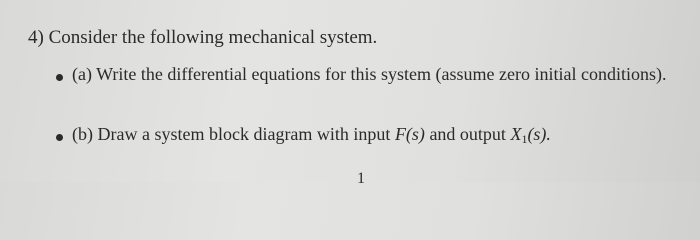  What do you see at coordinates (409, 134) in the screenshot?
I see `math: F(s)` at bounding box center [409, 134].